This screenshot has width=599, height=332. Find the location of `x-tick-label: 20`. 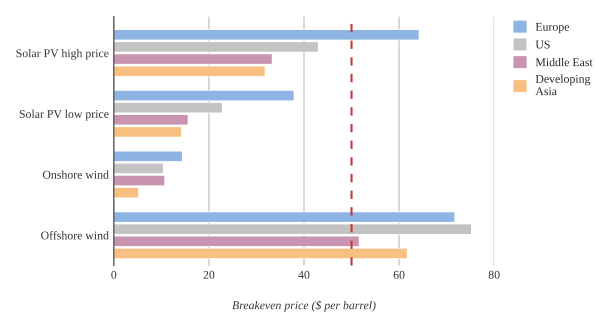

x-tick-label: 20 is located at coordinates (209, 274).